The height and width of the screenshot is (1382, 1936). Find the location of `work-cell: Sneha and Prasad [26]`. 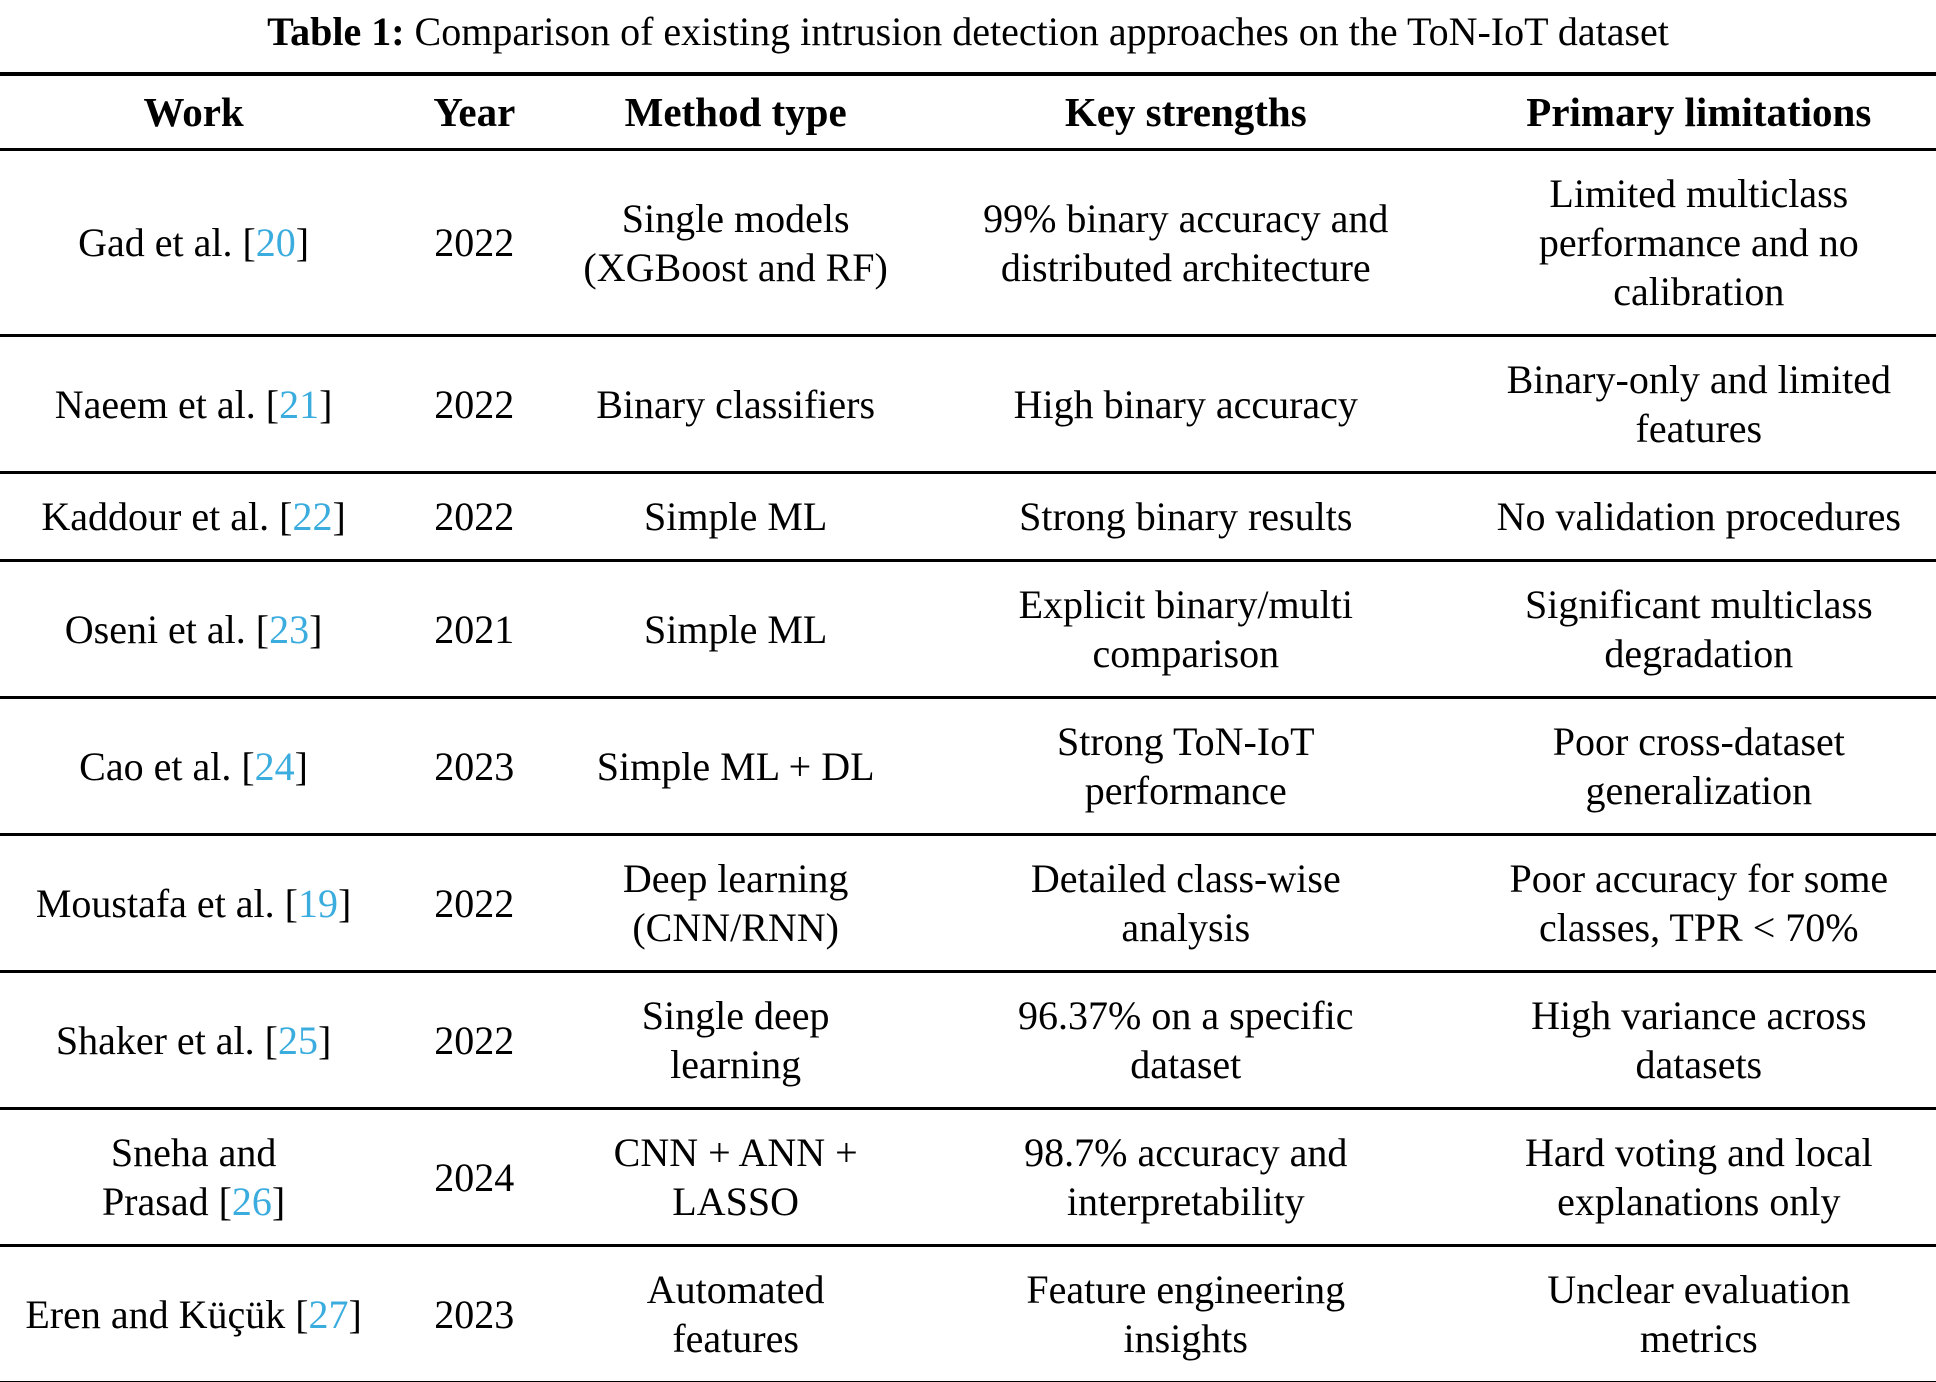

work-cell: Sneha and Prasad [26] is located at coordinates (193, 1177).